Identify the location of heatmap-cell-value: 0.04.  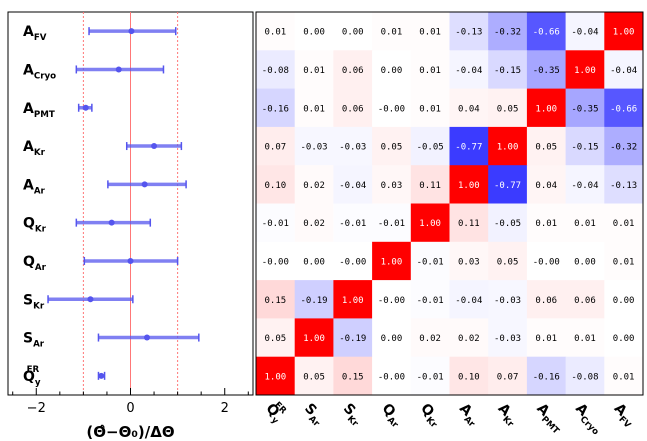
(469, 109).